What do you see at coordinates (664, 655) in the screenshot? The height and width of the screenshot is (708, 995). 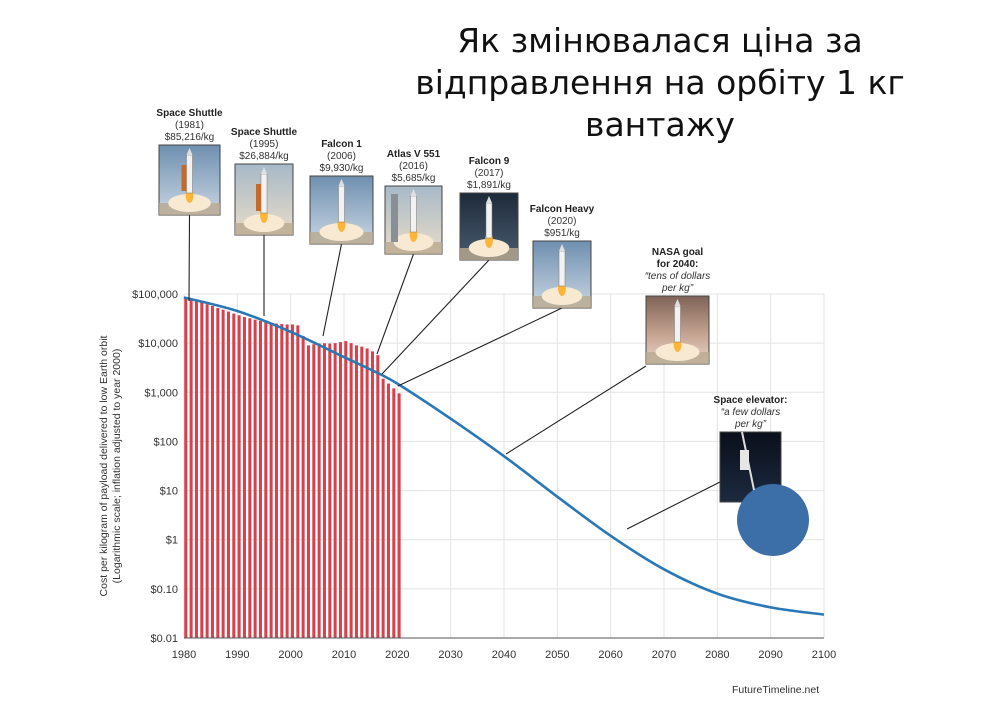 I see `x-tick-label: 2070` at bounding box center [664, 655].